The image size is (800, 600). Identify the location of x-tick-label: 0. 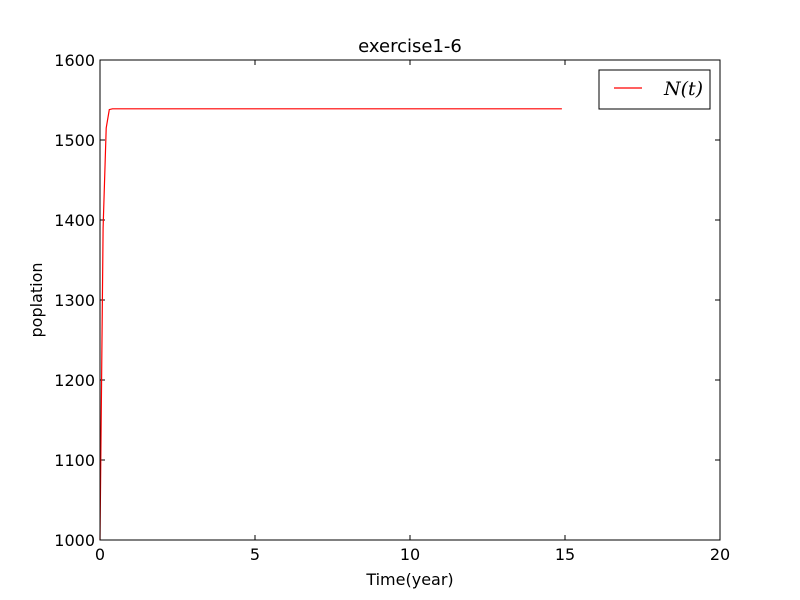
(100, 554).